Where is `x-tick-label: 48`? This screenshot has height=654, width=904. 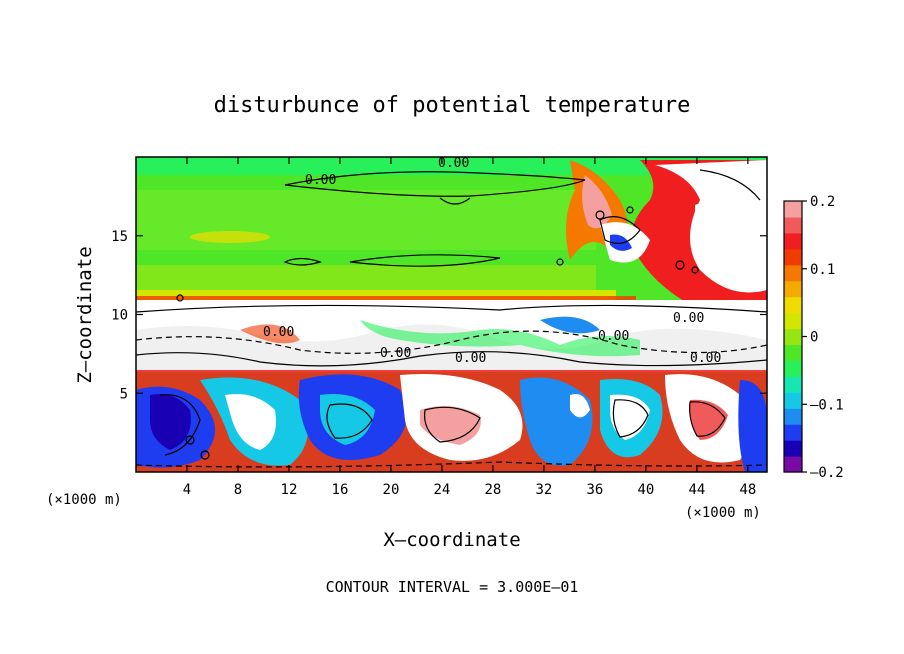
x-tick-label: 48 is located at coordinates (747, 490).